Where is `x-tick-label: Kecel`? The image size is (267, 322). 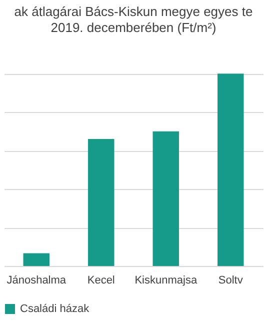 x-tick-label: Kecel is located at coordinates (101, 280).